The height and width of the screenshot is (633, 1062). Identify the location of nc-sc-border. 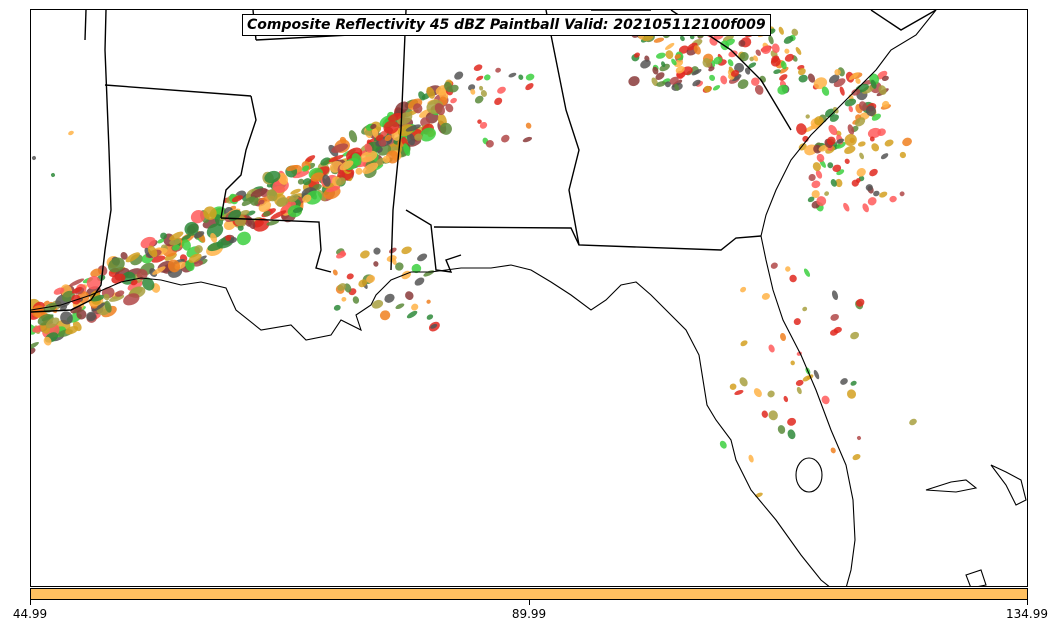
(903, 20).